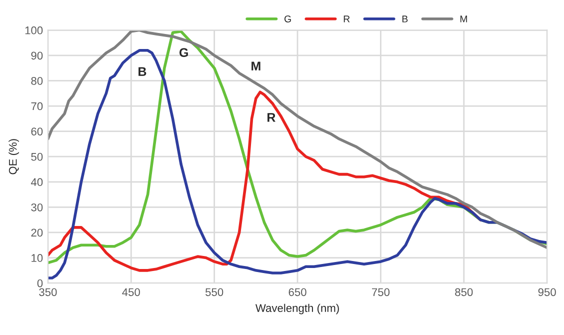 The image size is (564, 335). Describe the element at coordinates (214, 292) in the screenshot. I see `x-tick-label: 550` at that location.